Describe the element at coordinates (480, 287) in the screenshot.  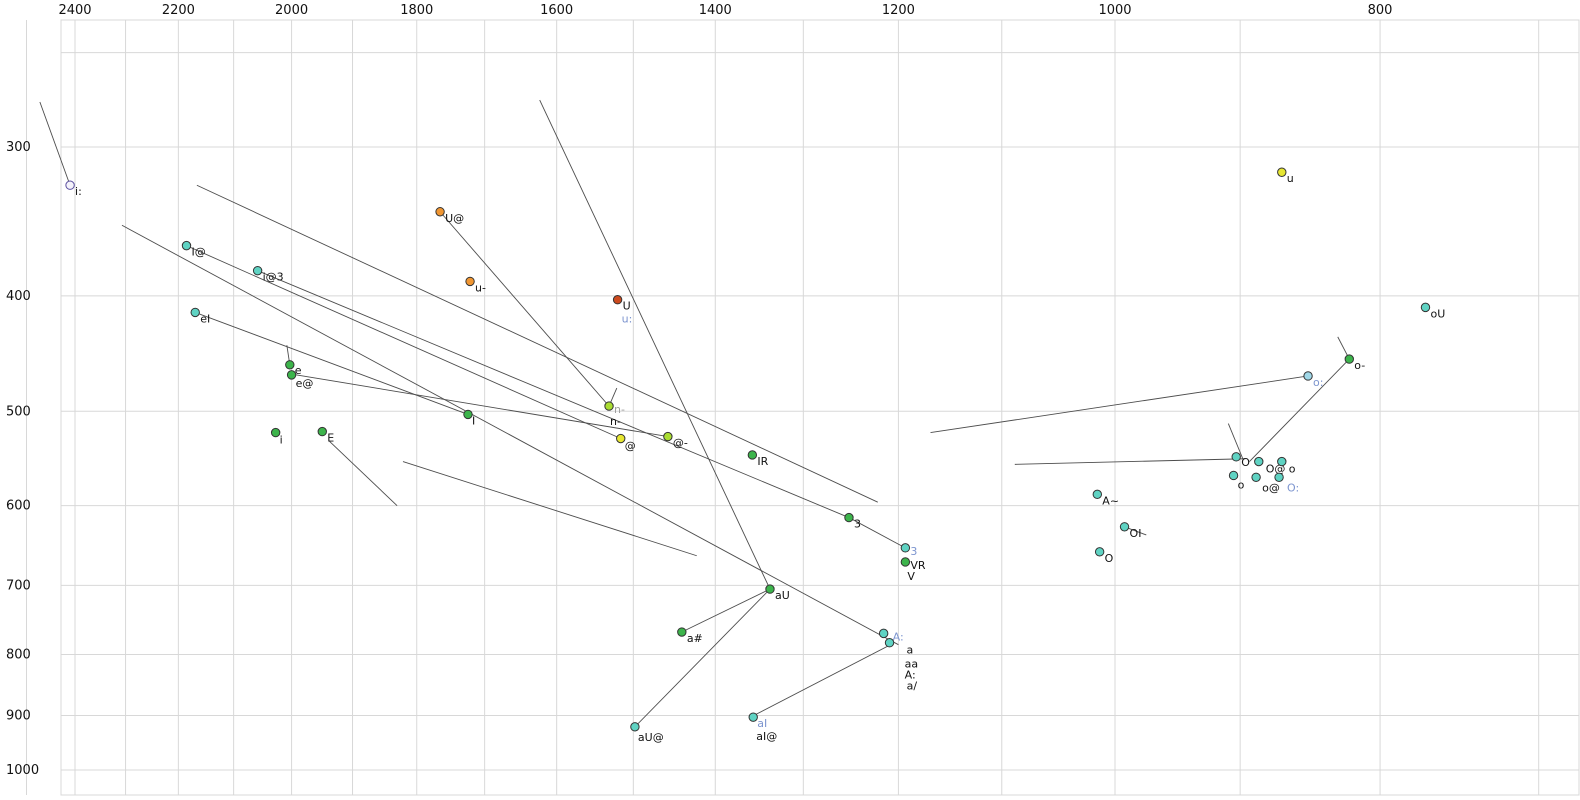
I see `point-label-u-: u-` at that location.